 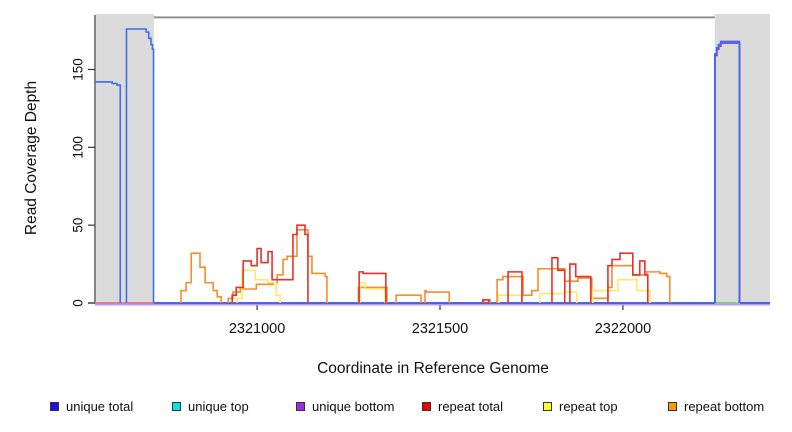 What do you see at coordinates (176, 406) in the screenshot?
I see `legend-swatch-unique-top` at bounding box center [176, 406].